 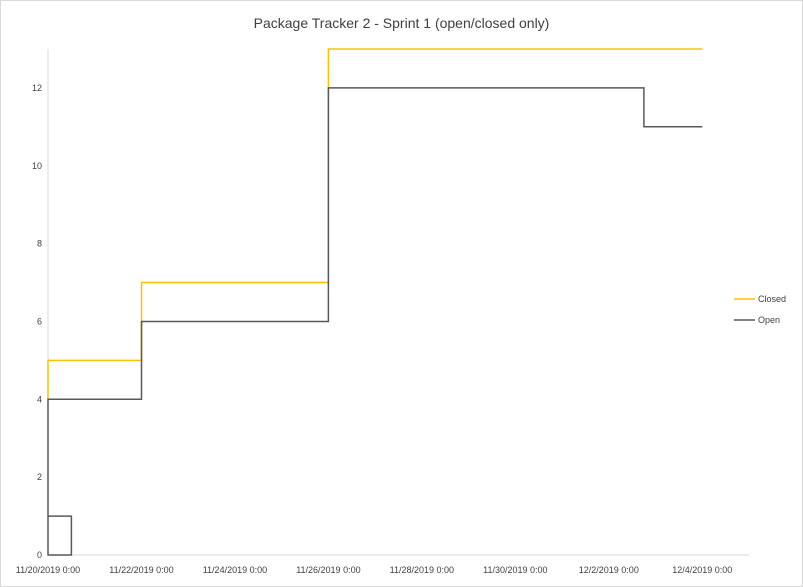 What do you see at coordinates (39, 244) in the screenshot?
I see `y-tick-label: 8` at bounding box center [39, 244].